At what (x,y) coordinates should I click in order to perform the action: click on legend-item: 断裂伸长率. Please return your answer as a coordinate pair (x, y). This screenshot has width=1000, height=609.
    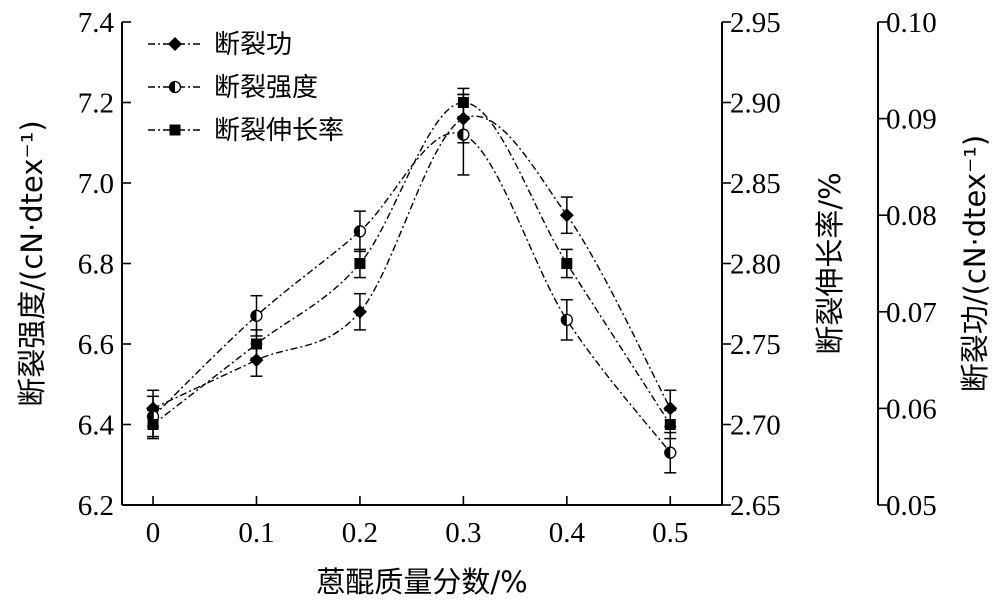
    Looking at the image, I should click on (246, 131).